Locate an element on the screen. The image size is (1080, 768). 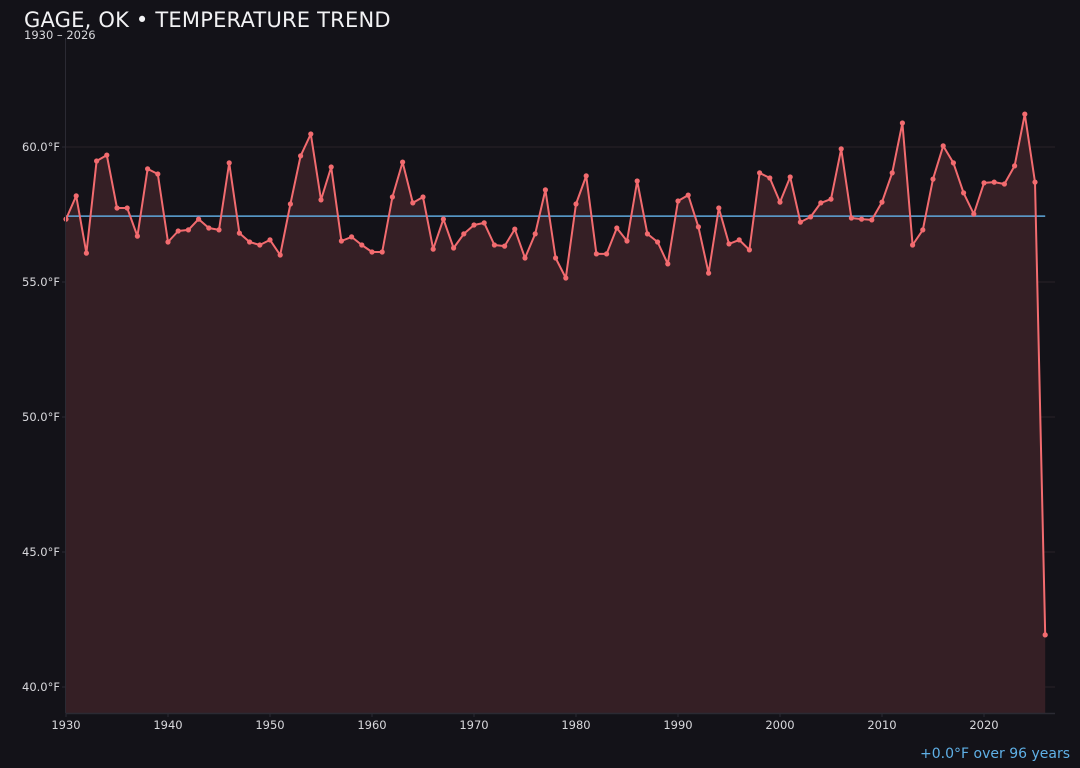
y-tick-label: 45.0°F is located at coordinates (41, 552).